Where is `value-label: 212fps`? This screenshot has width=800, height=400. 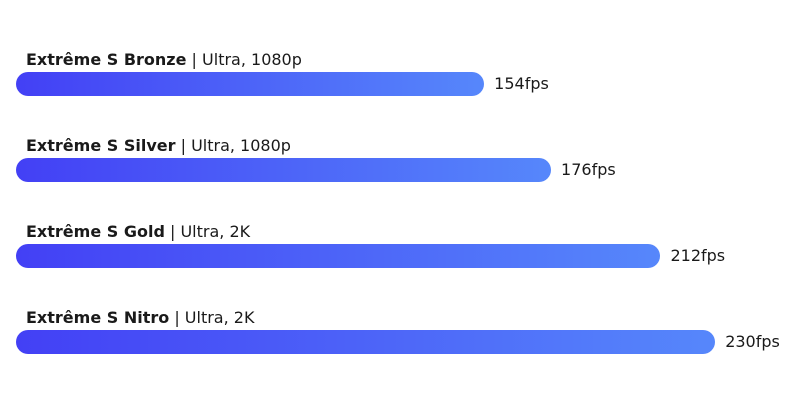 value-label: 212fps is located at coordinates (698, 255).